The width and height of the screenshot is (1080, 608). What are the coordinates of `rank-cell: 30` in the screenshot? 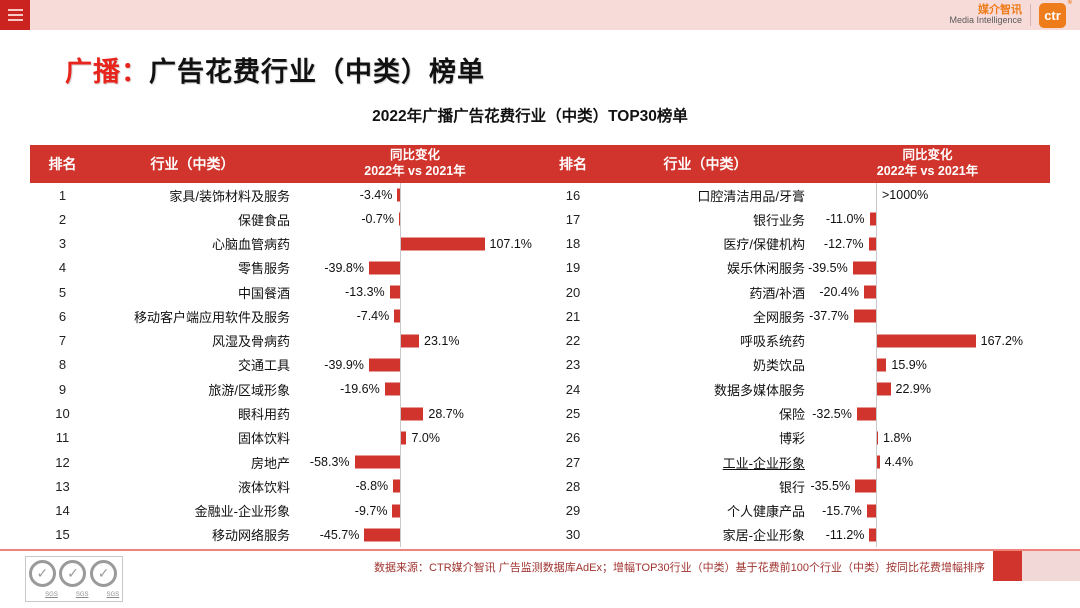 It's located at (573, 535).